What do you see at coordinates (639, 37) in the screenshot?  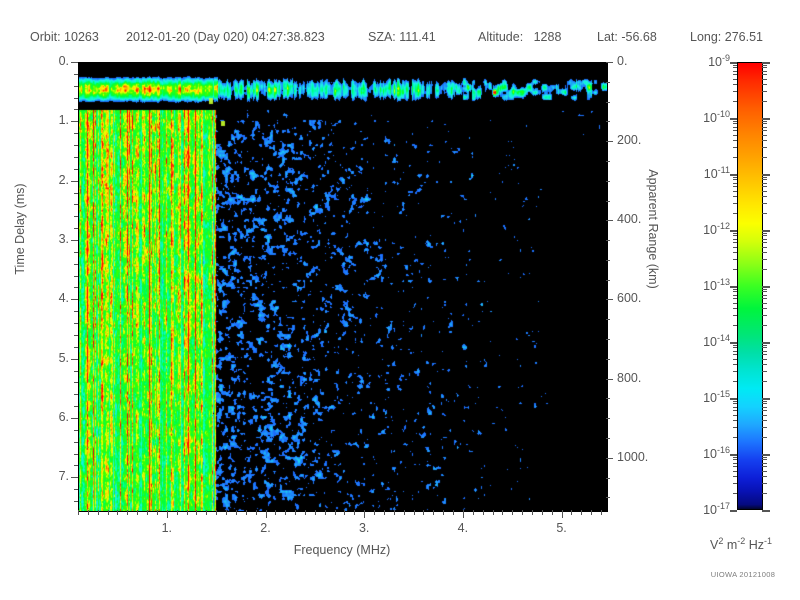 I see `header-lat-value: -56.68` at bounding box center [639, 37].